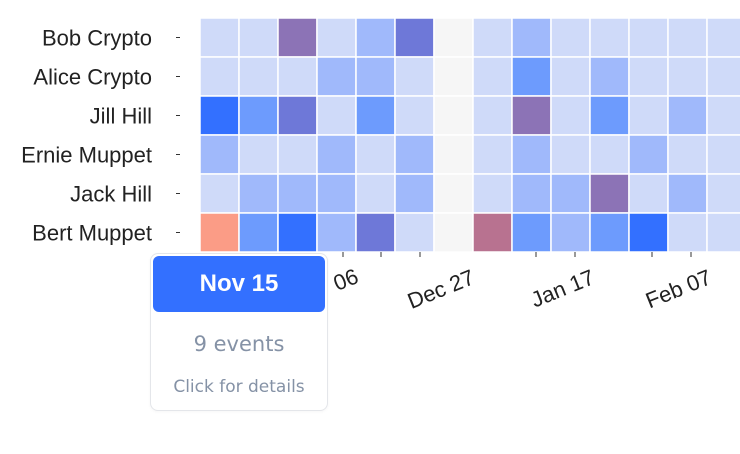 This screenshot has width=740, height=454. Describe the element at coordinates (346, 279) in the screenshot. I see `x-tick-label: 06` at that location.